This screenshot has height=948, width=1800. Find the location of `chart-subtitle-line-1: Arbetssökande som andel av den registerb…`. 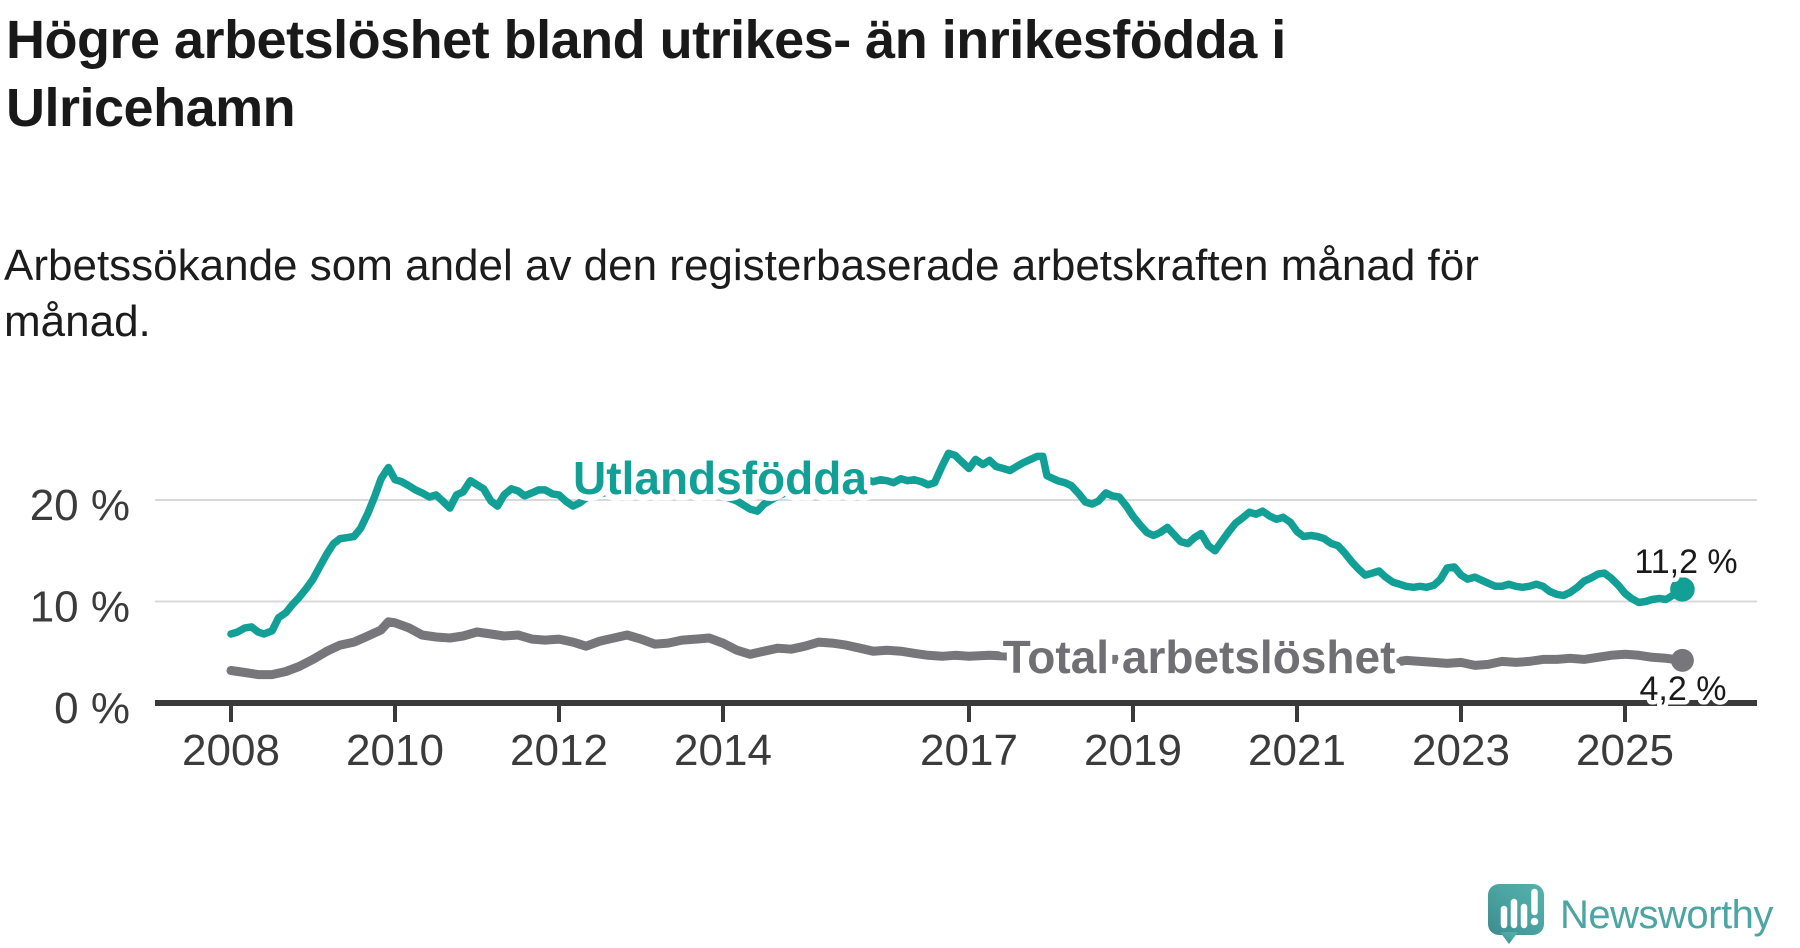

chart-subtitle-line-1: Arbetssökande som andel av den registerb… is located at coordinates (741, 265).